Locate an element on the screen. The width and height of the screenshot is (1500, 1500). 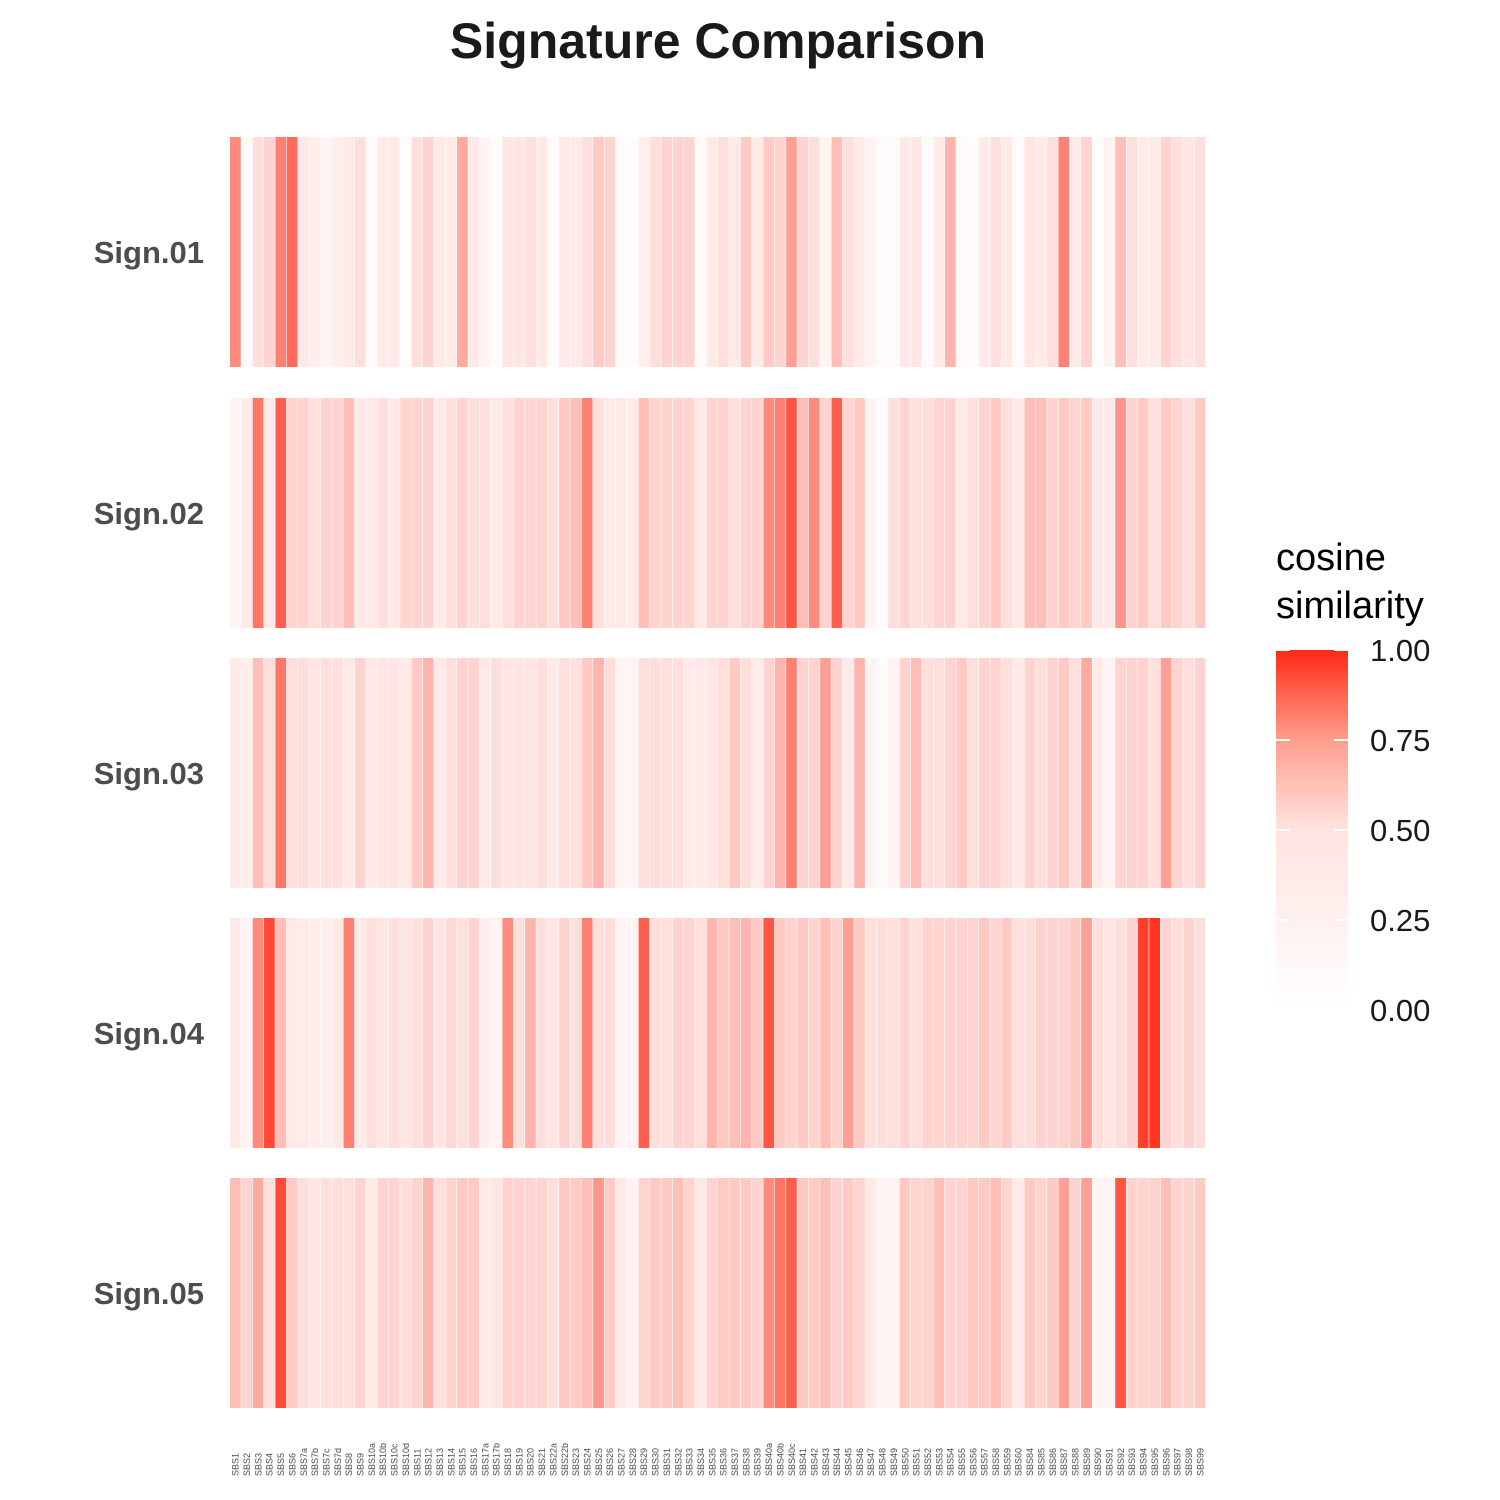
column-tick-label: SBS56 is located at coordinates (973, 1462).